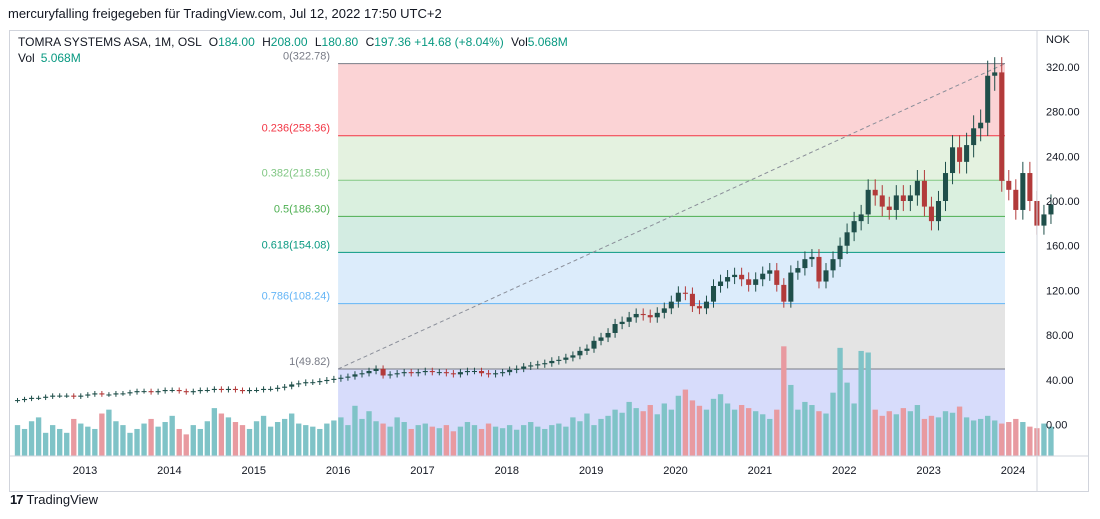 The image size is (1100, 519). Describe the element at coordinates (392, 42) in the screenshot. I see `legend-close-value: 197.36` at that location.